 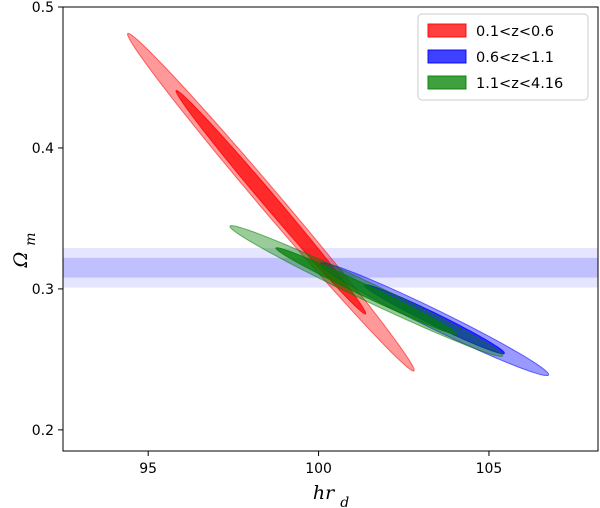 What do you see at coordinates (43, 431) in the screenshot?
I see `y-tick-label: 0.2` at bounding box center [43, 431].